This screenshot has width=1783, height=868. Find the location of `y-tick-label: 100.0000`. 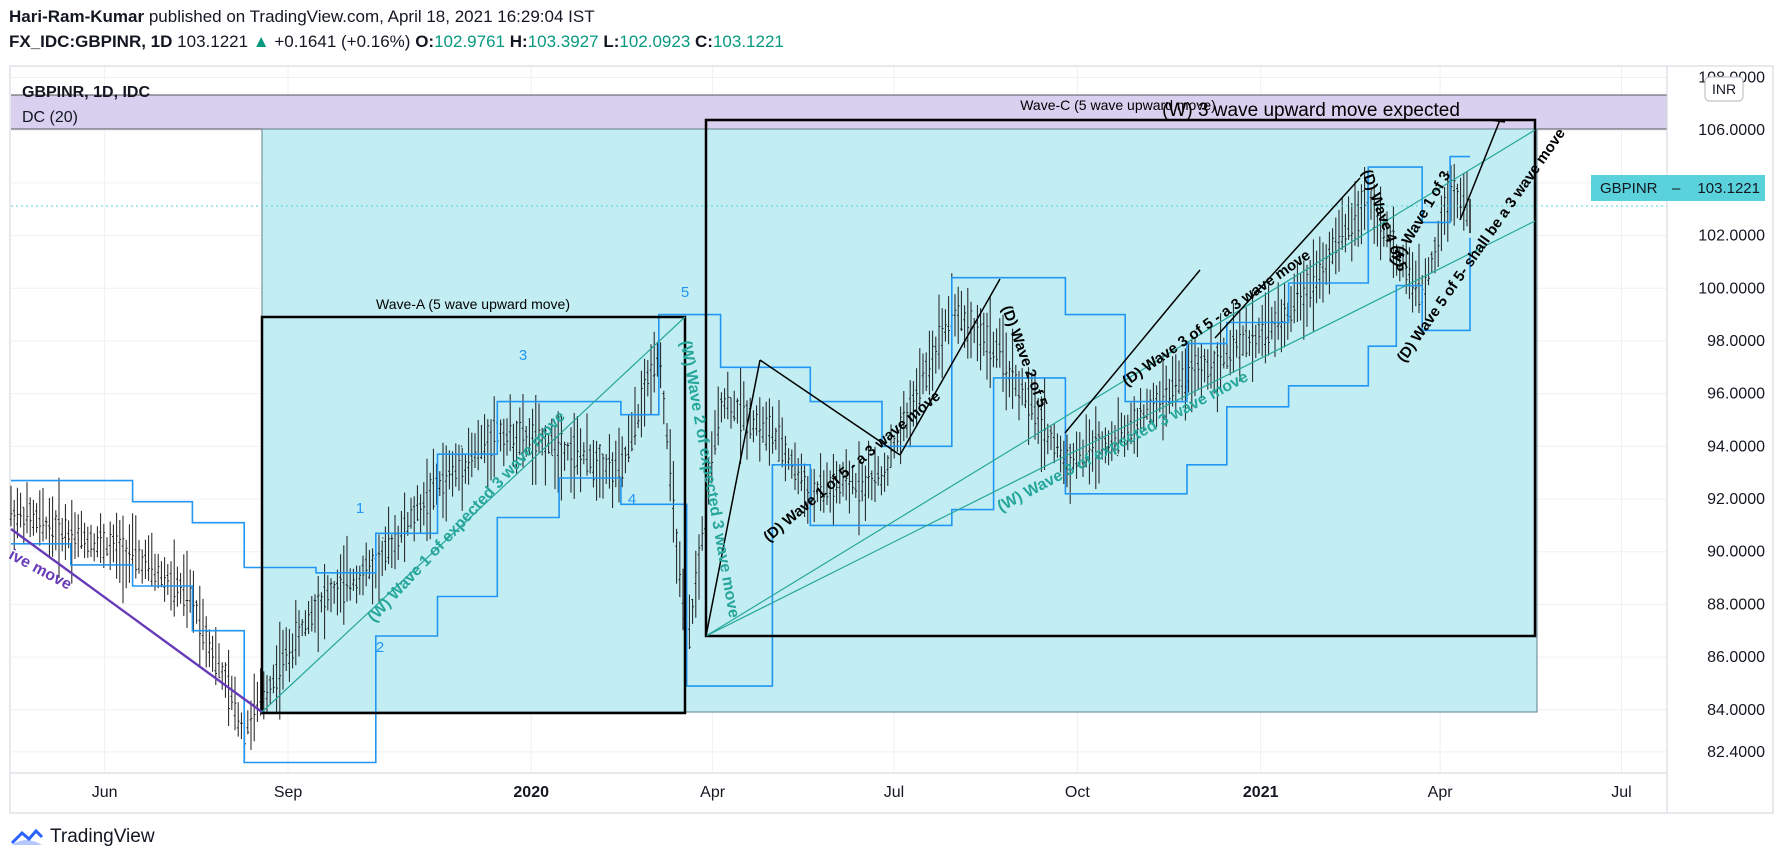

y-tick-label: 100.0000 is located at coordinates (1731, 288).